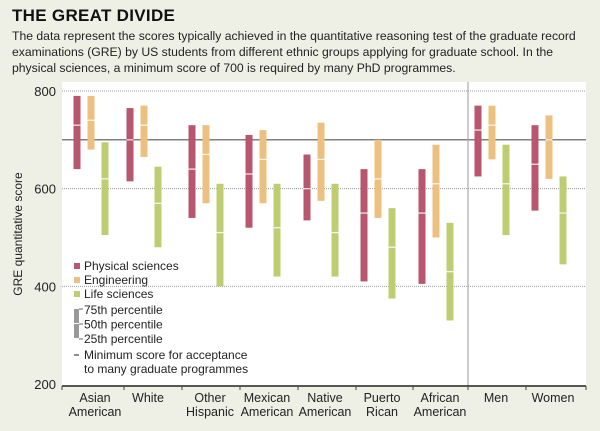 The height and width of the screenshot is (431, 600). Describe the element at coordinates (45, 384) in the screenshot. I see `y-tick-label: 200` at that location.